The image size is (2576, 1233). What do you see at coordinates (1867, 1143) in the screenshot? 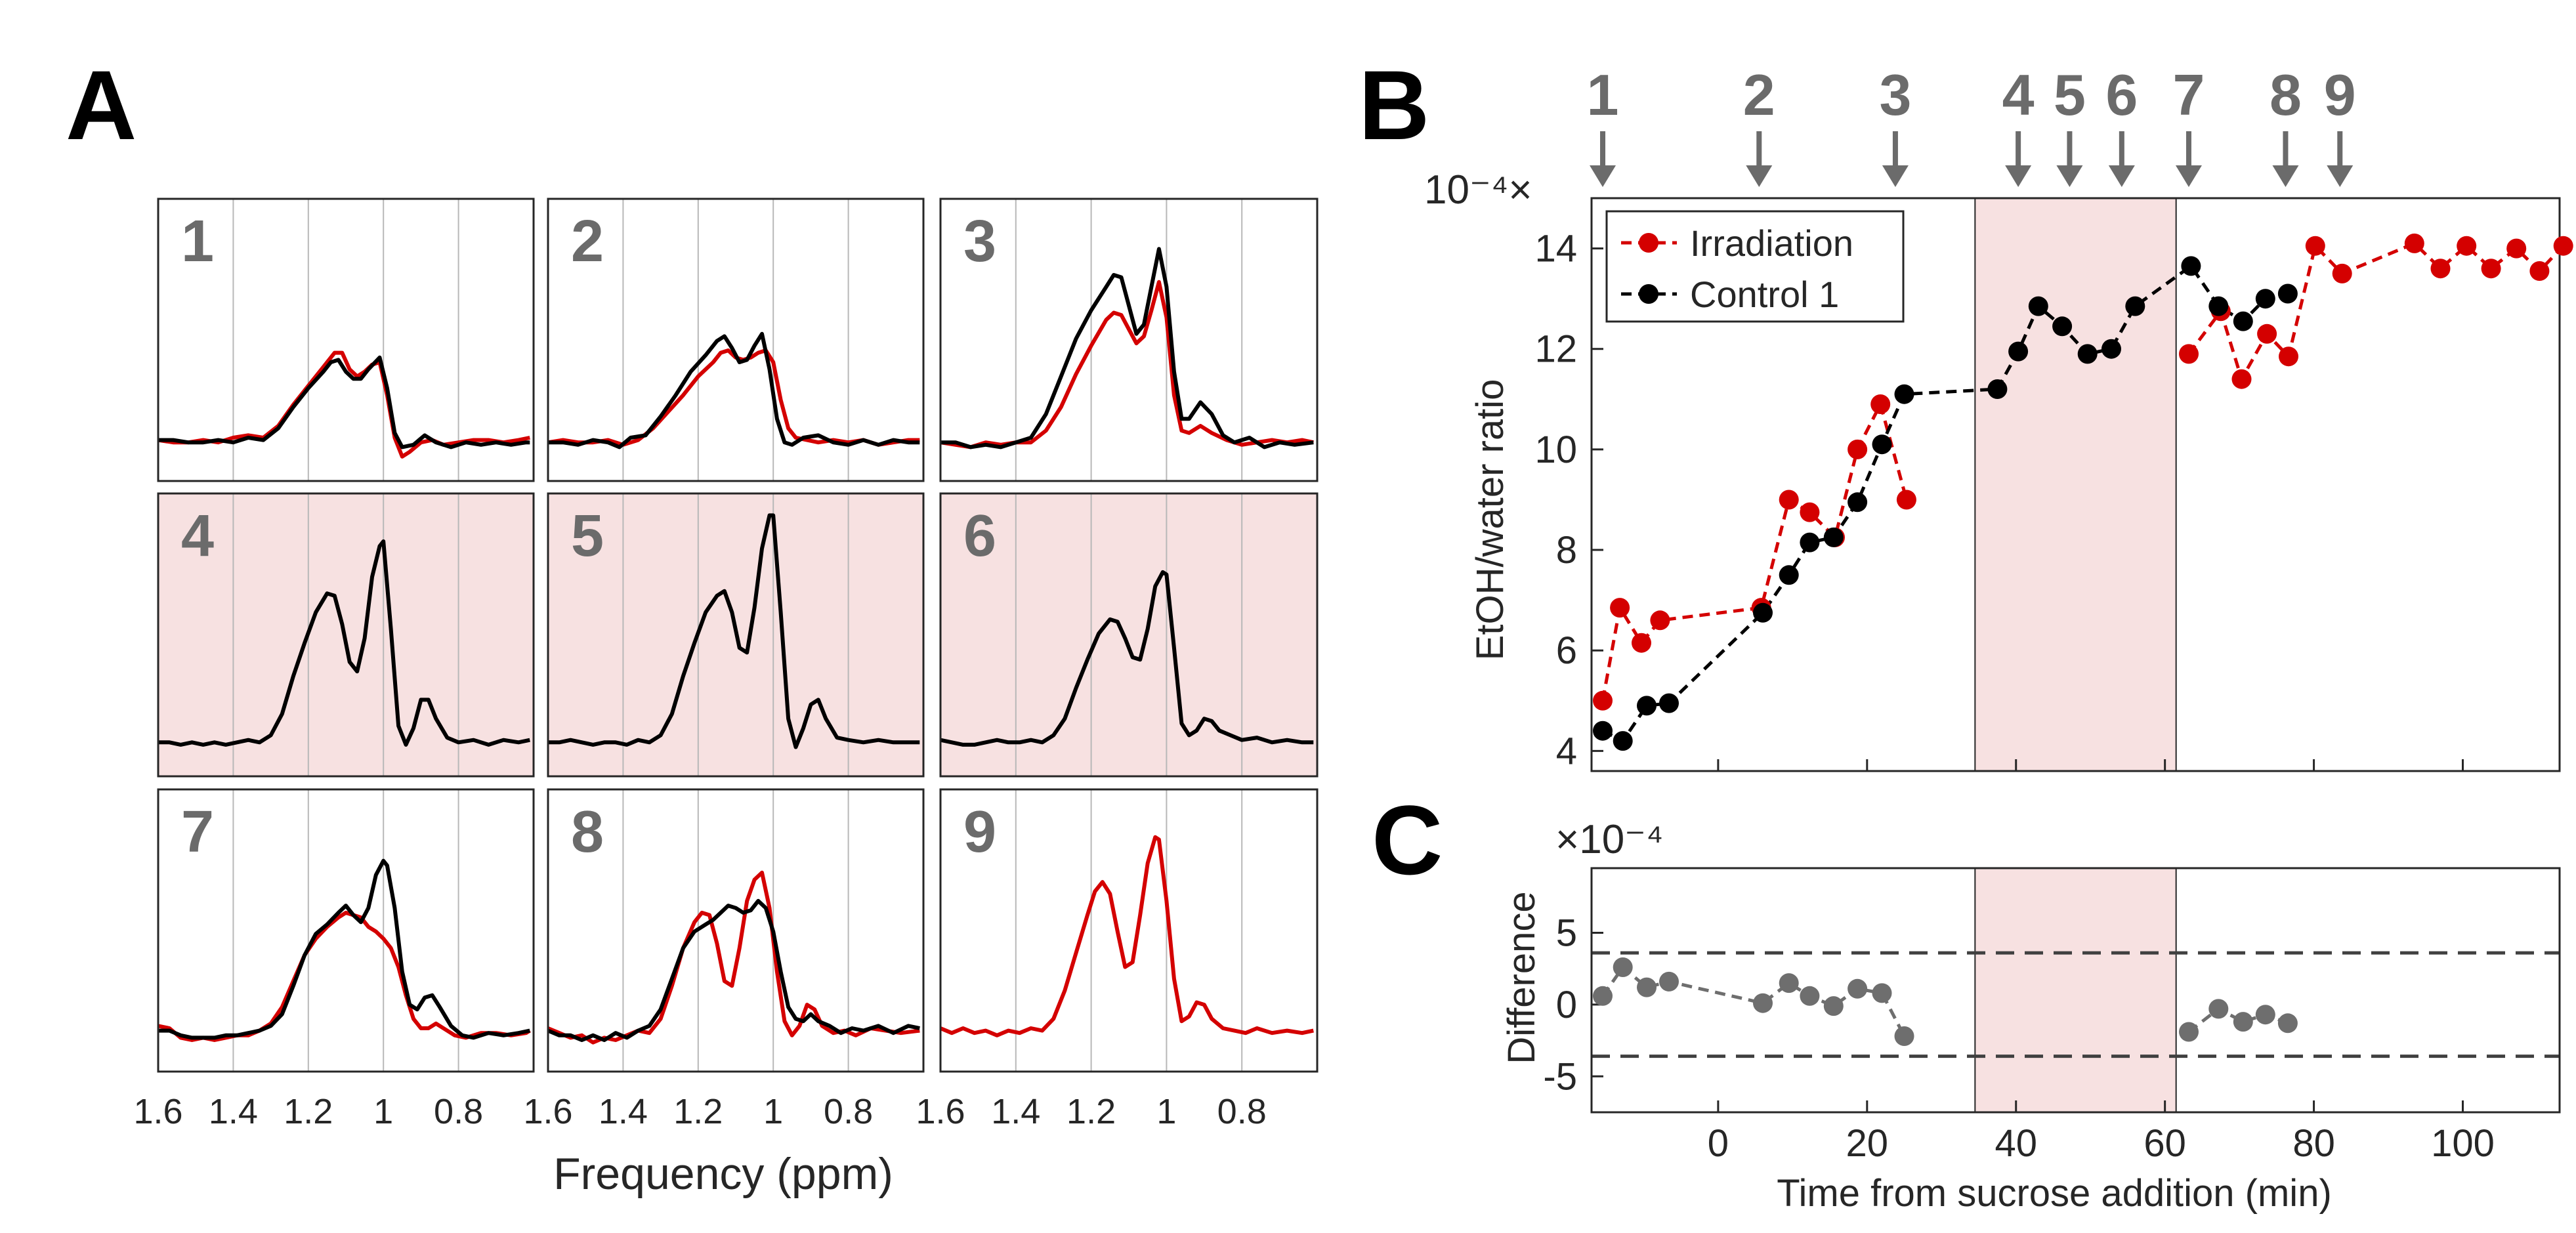
I see `x-tick-label: 20` at bounding box center [1867, 1143].